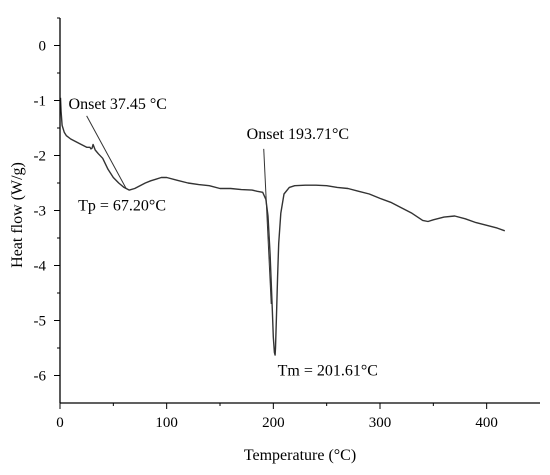 This screenshot has width=550, height=475. What do you see at coordinates (40, 157) in the screenshot?
I see `y-tick-label: -2` at bounding box center [40, 157].